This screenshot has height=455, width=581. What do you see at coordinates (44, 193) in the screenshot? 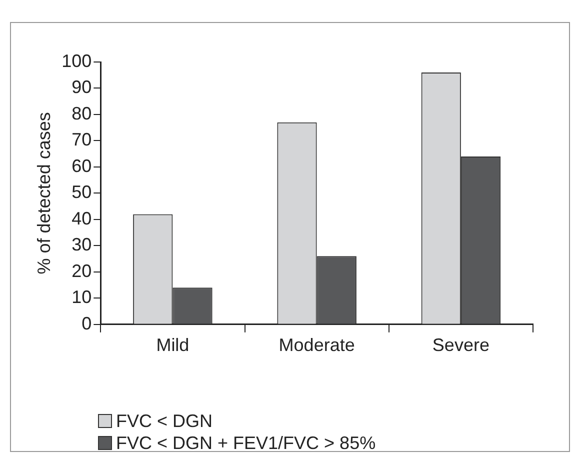
I see `y-axis-title: % of detected cases` at bounding box center [44, 193].